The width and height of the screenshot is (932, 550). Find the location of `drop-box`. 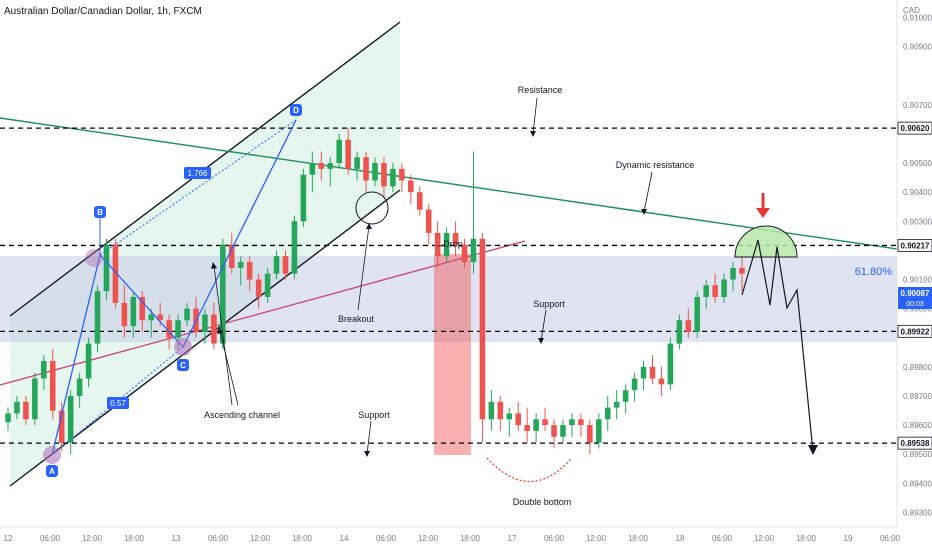

drop-box is located at coordinates (452, 354).